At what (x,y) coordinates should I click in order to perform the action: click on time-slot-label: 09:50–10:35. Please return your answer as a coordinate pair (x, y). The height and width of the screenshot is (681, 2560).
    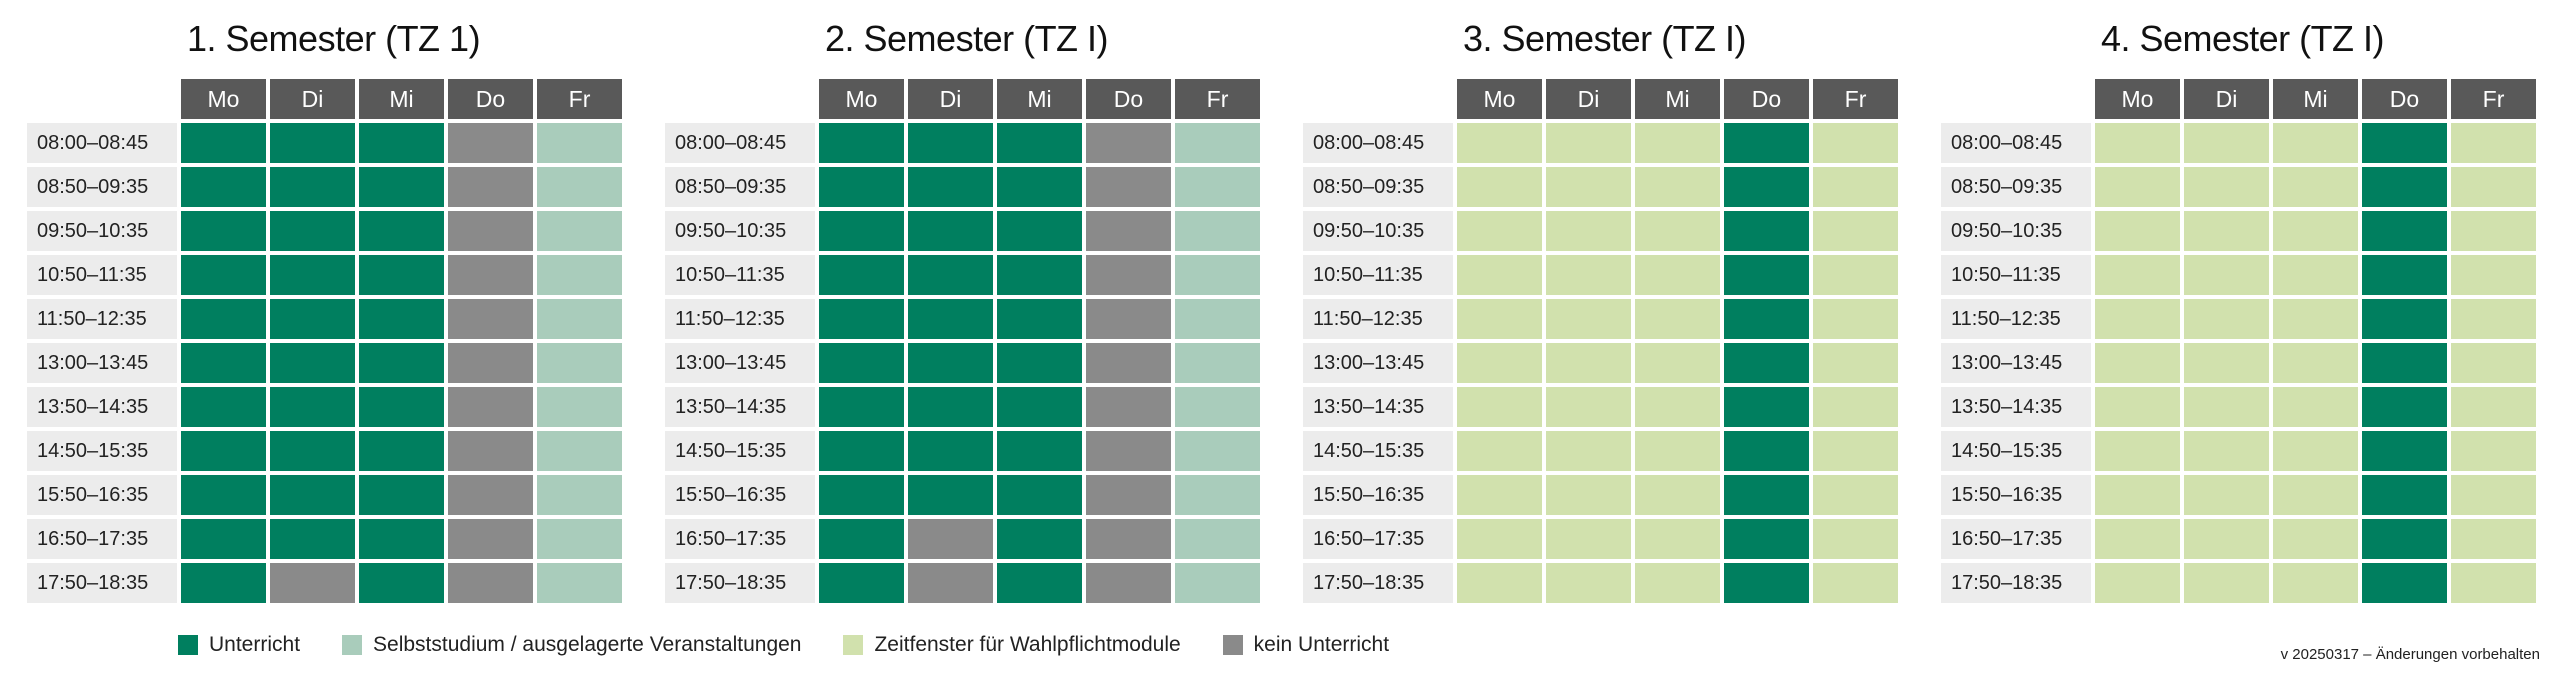
    Looking at the image, I should click on (740, 231).